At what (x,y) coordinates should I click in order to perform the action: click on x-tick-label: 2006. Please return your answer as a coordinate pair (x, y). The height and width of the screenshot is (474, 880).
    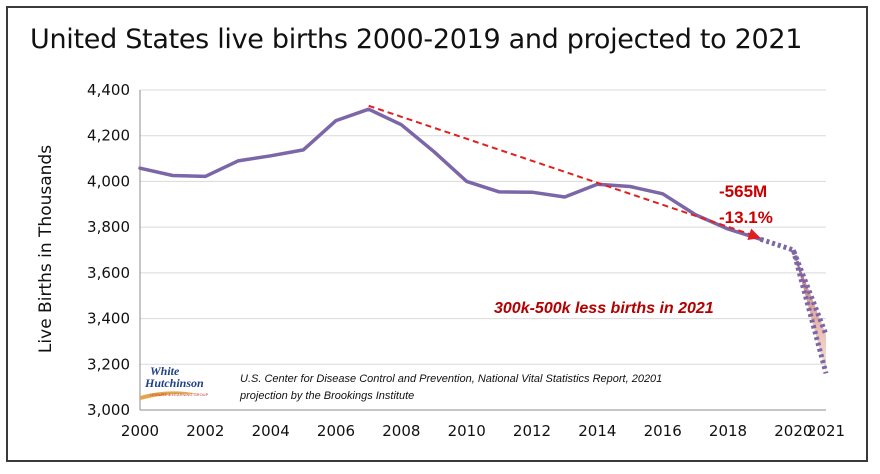
    Looking at the image, I should click on (336, 431).